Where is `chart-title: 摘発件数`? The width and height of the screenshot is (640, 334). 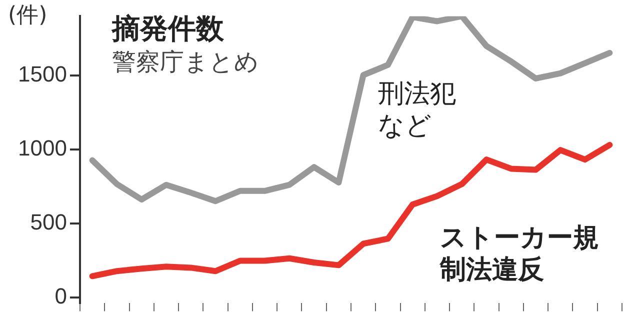 chart-title: 摘発件数 is located at coordinates (168, 29).